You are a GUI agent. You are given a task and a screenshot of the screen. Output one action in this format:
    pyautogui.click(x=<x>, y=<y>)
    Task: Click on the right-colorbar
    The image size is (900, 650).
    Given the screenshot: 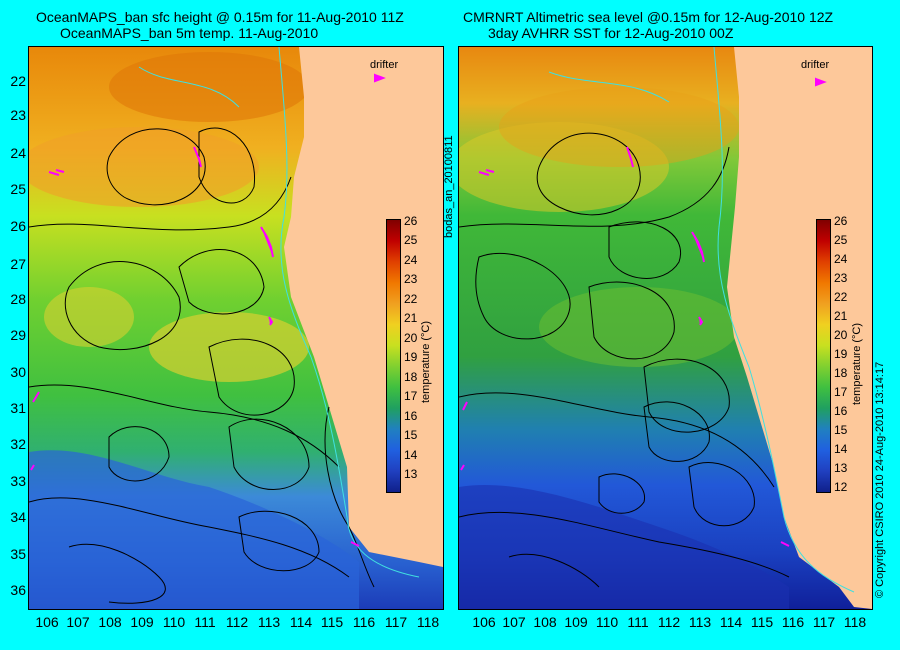 What is the action you would take?
    pyautogui.click(x=823, y=356)
    